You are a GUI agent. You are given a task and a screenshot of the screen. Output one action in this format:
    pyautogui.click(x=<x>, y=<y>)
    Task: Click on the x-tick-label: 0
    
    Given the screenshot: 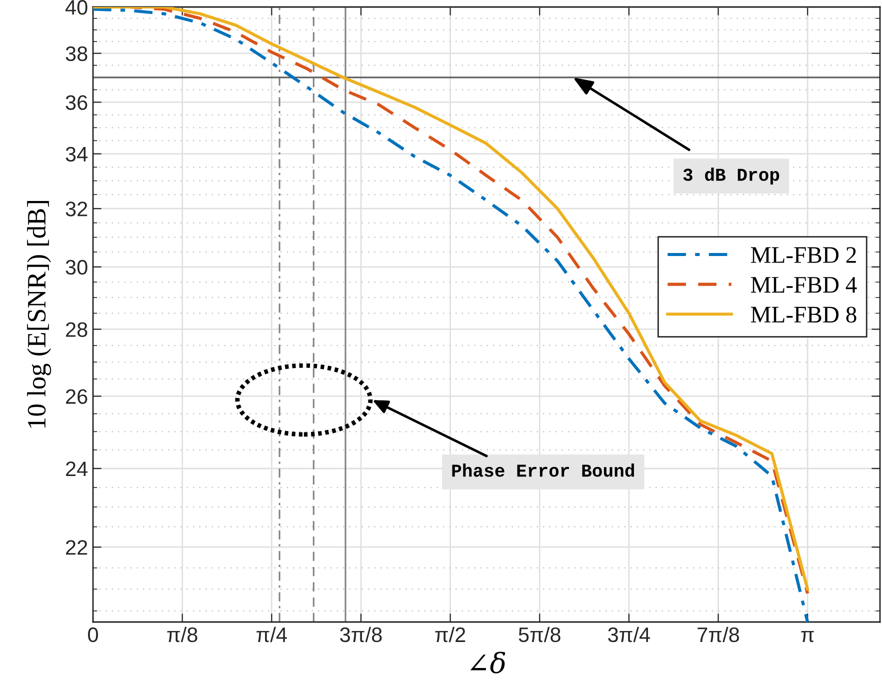 What is the action you would take?
    pyautogui.click(x=93, y=634)
    